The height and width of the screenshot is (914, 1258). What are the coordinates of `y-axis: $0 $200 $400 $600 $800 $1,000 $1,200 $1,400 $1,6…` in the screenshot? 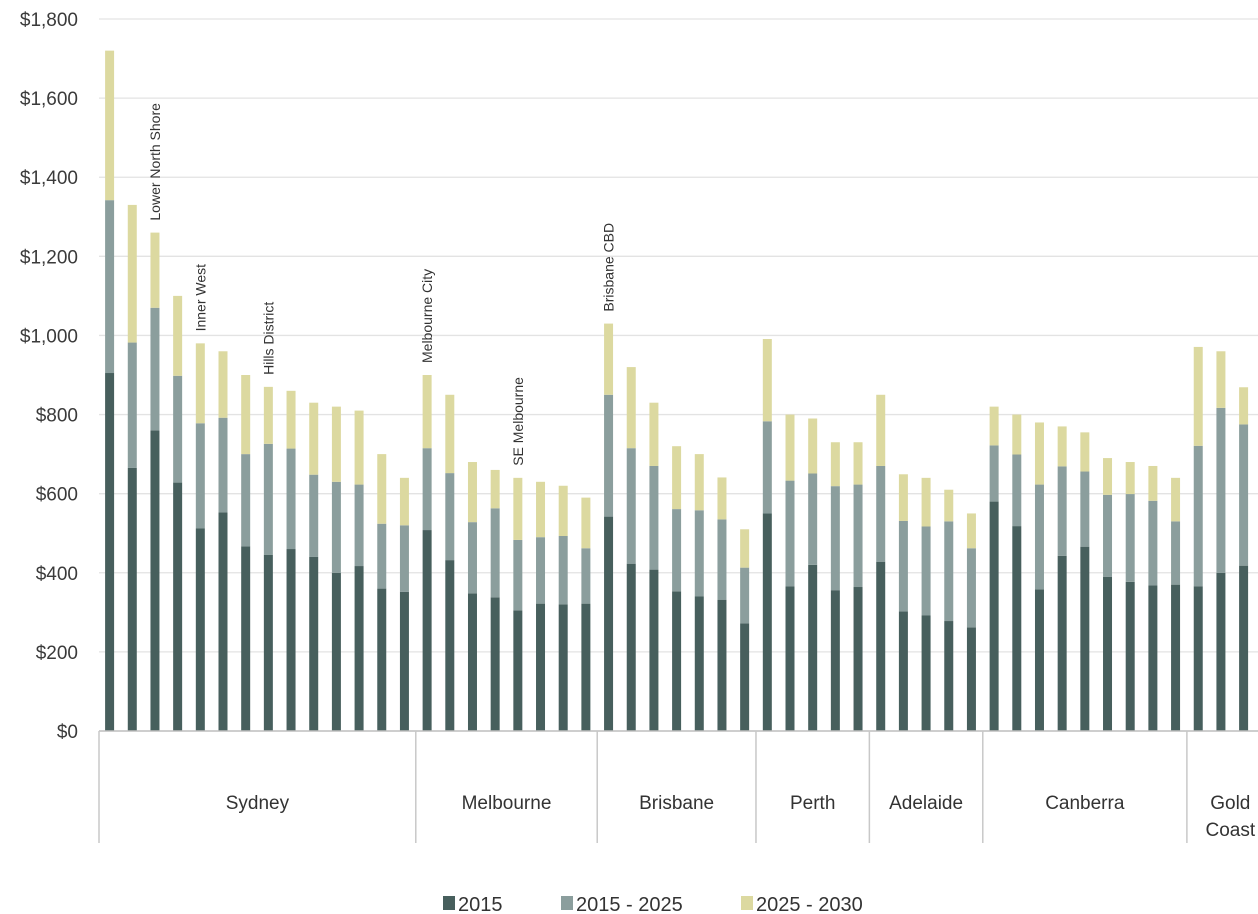 It's located at (49, 376).